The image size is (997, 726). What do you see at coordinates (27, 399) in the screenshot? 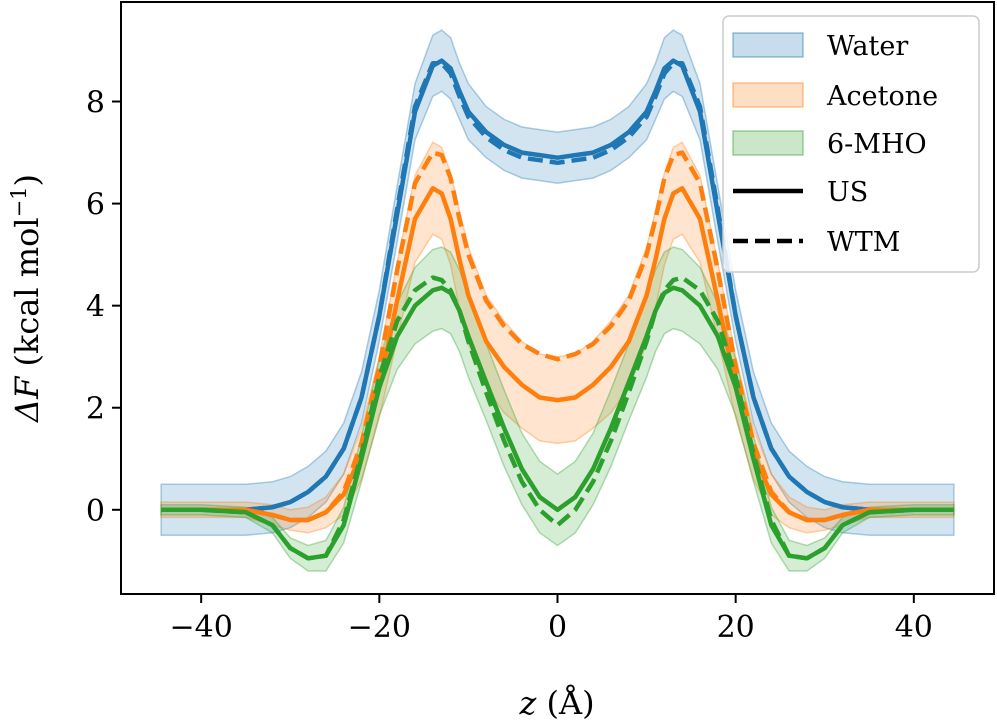
I see `y-axis-label-variable: ΔF` at bounding box center [27, 399].